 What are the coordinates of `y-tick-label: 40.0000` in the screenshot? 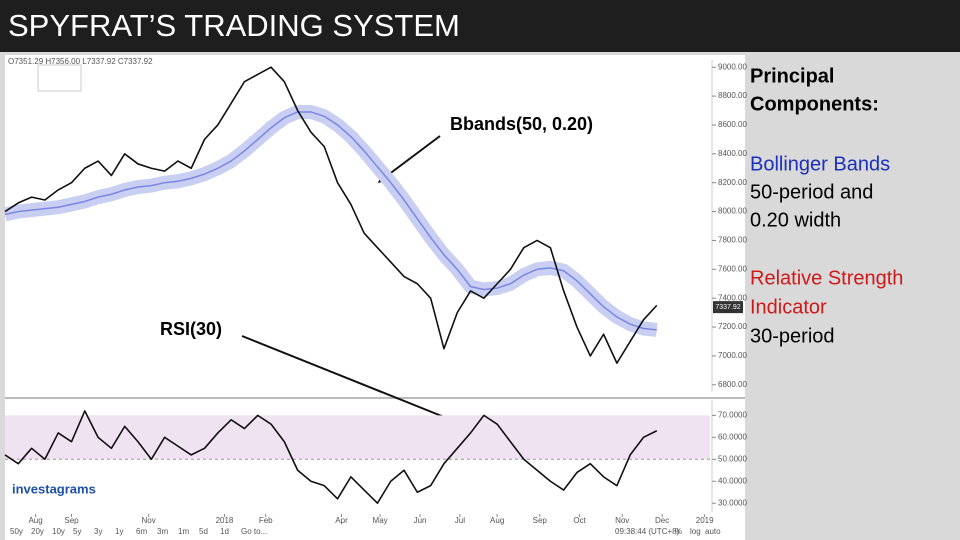 It's located at (732, 480).